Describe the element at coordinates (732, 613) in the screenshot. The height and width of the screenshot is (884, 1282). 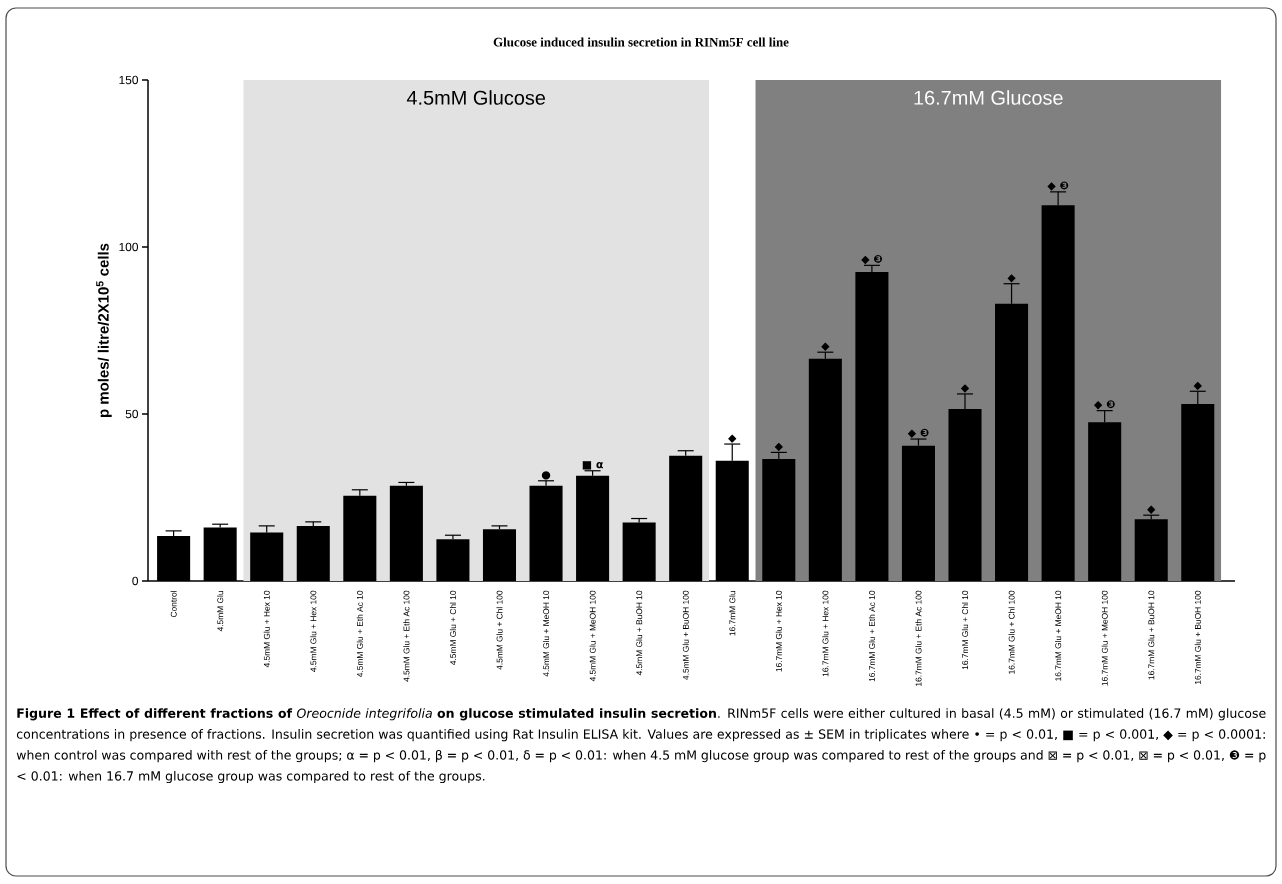
I see `x-tick-label: 16.7mM Glu` at that location.